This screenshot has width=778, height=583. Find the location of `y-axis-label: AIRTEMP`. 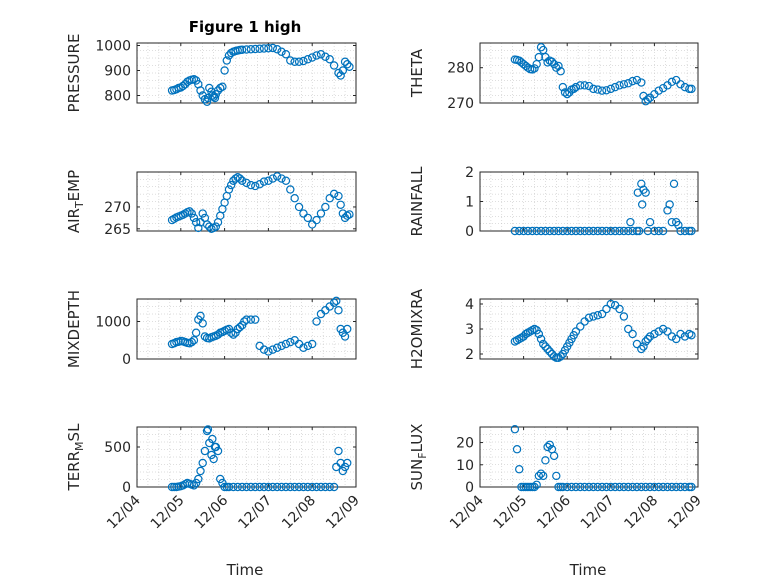

y-axis-label: AIRTEMP is located at coordinates (75, 201).